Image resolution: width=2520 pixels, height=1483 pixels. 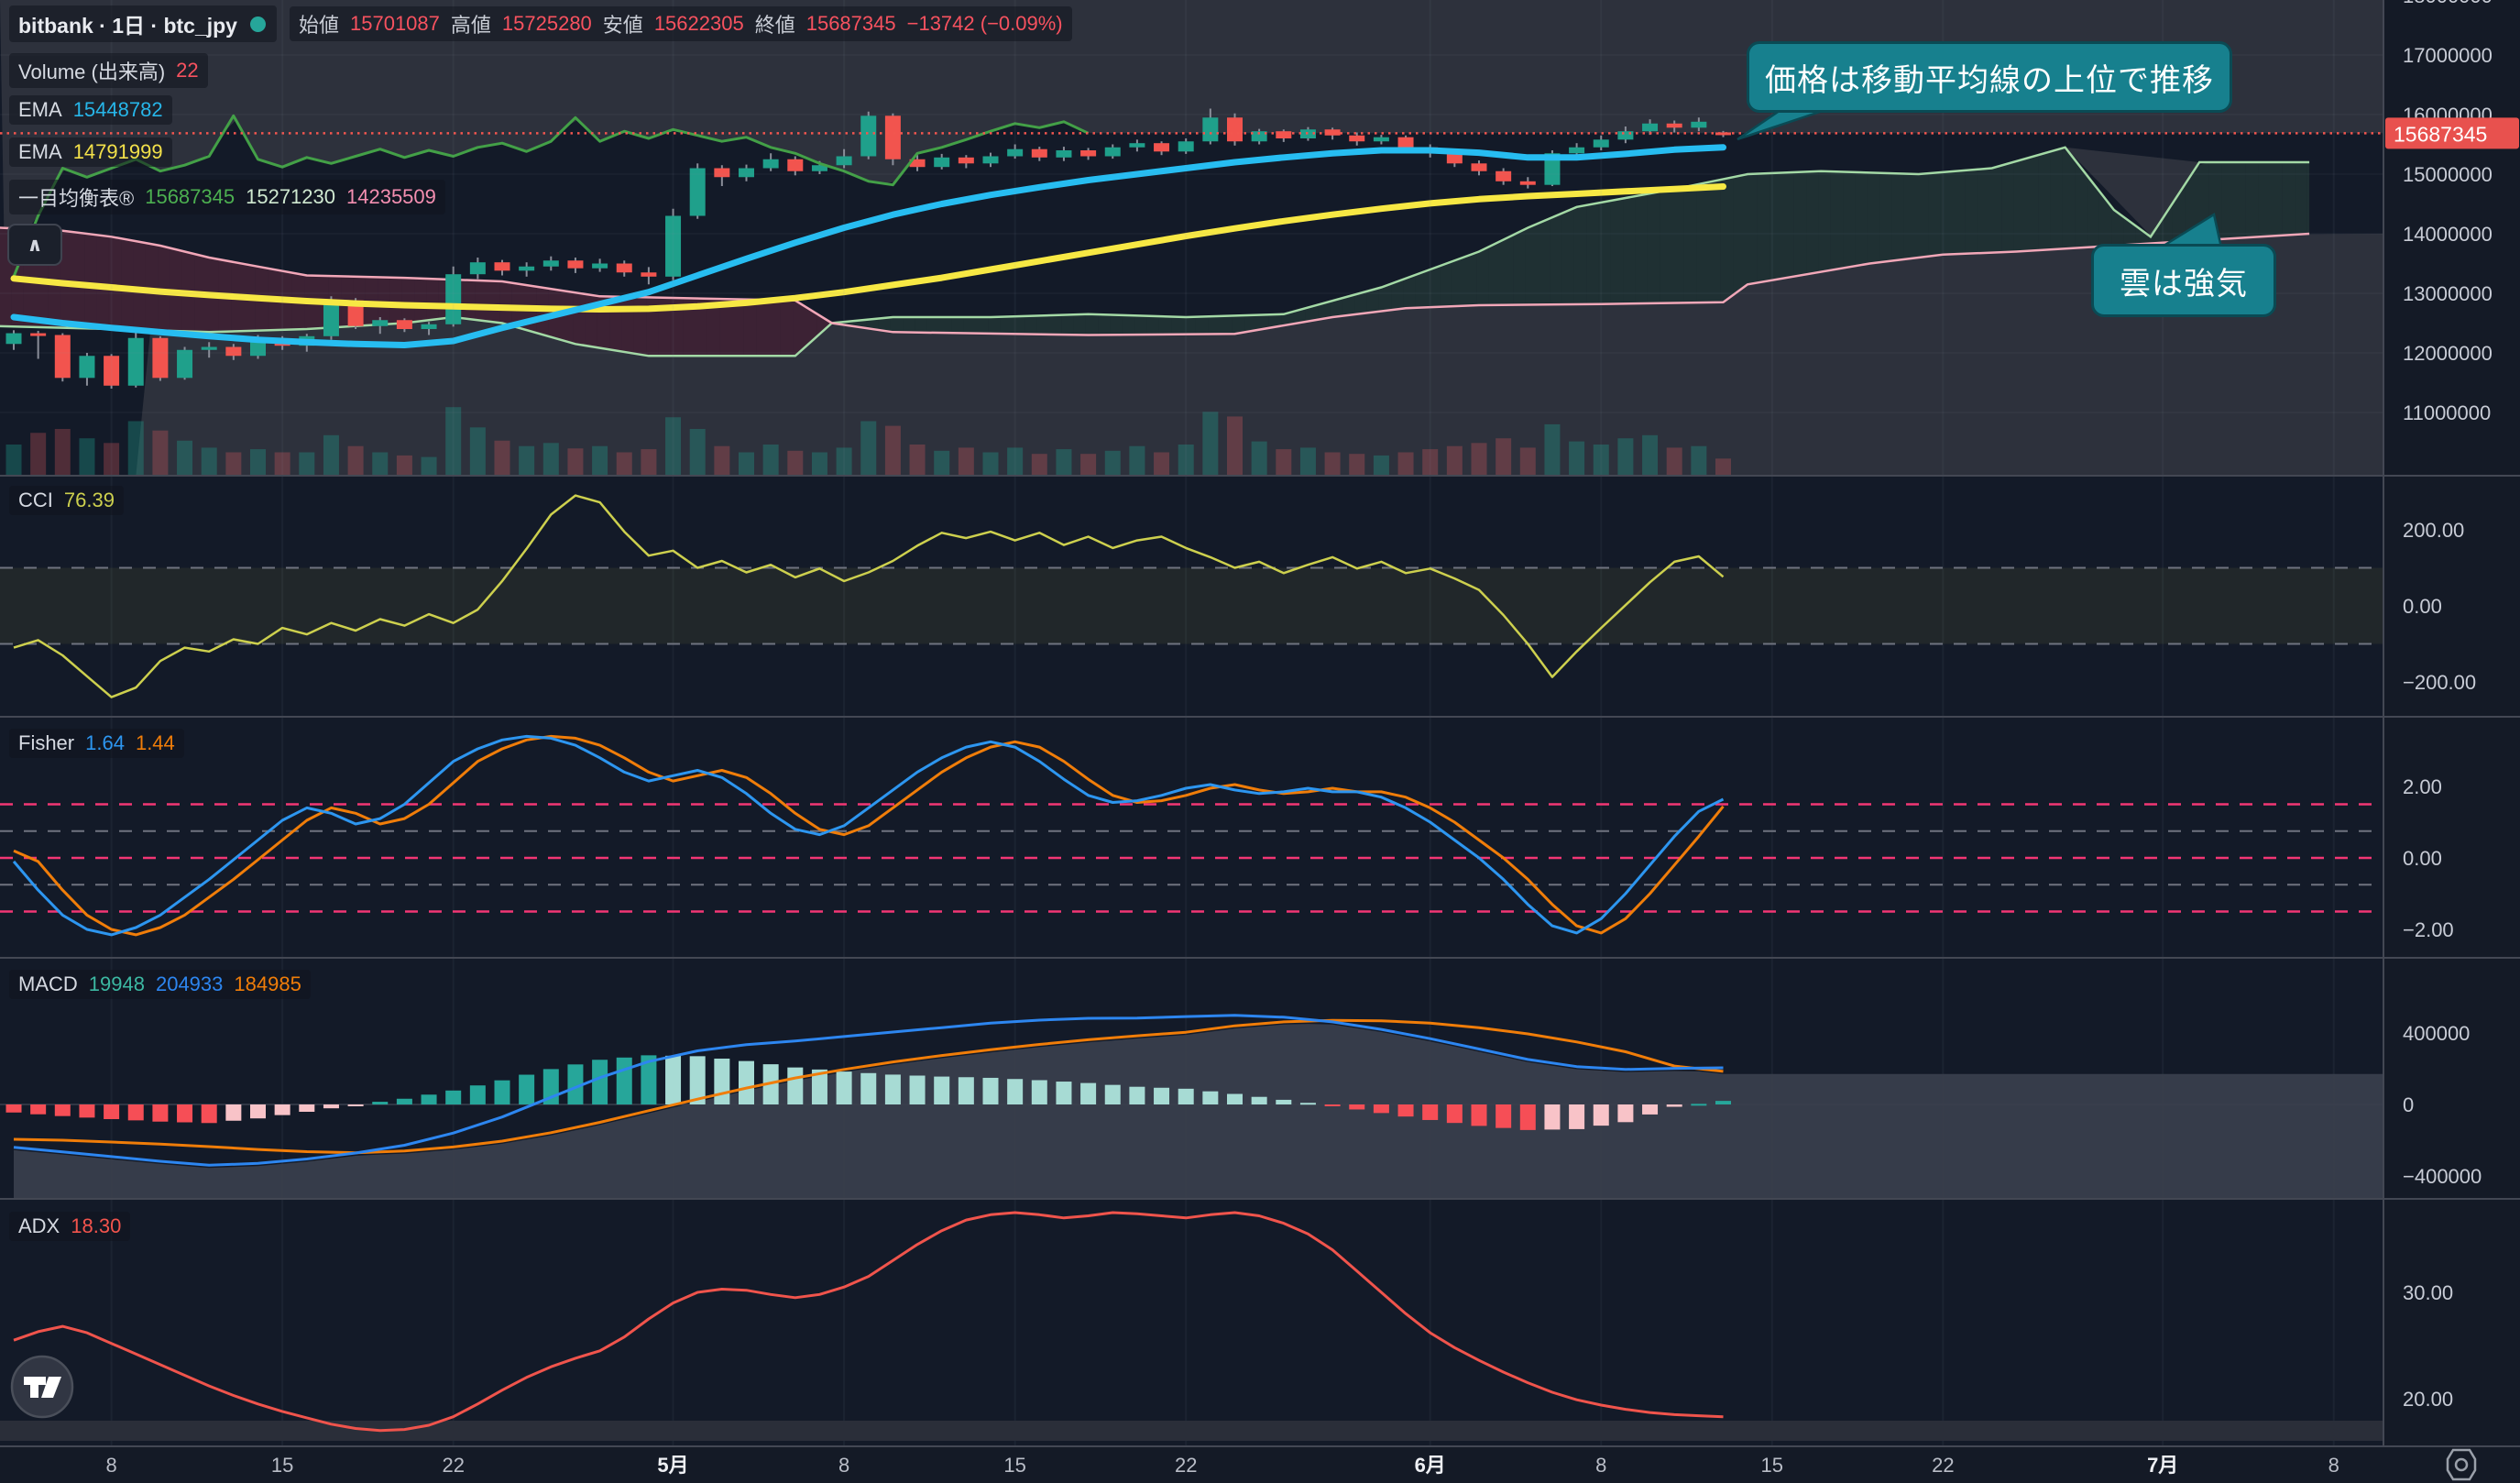 What do you see at coordinates (90, 110) in the screenshot?
I see `legend-ema-fast: EMA 15448782` at bounding box center [90, 110].